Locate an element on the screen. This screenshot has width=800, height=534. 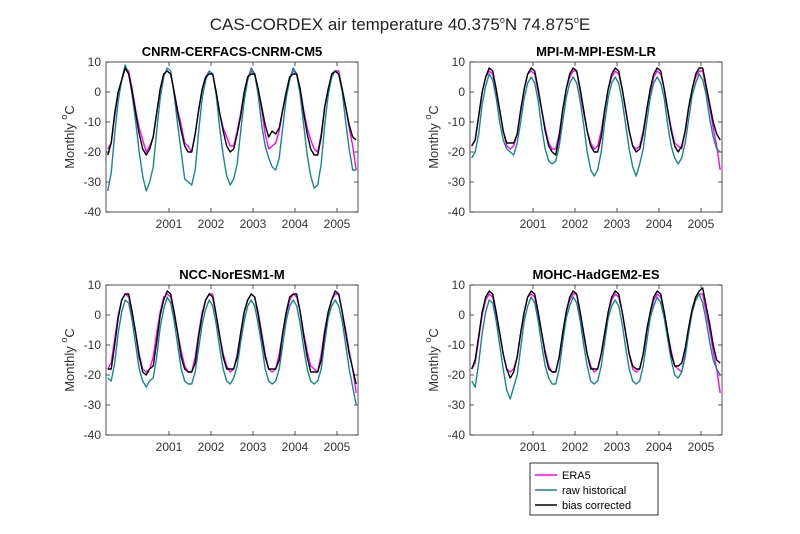
legend-box is located at coordinates (594, 489).